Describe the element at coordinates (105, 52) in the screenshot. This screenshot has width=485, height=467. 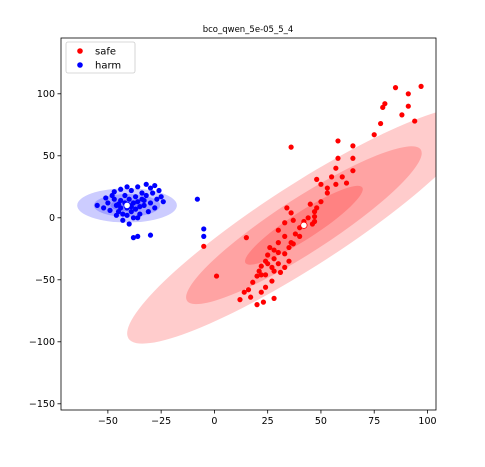
I see `legend-label-safe: safe` at that location.